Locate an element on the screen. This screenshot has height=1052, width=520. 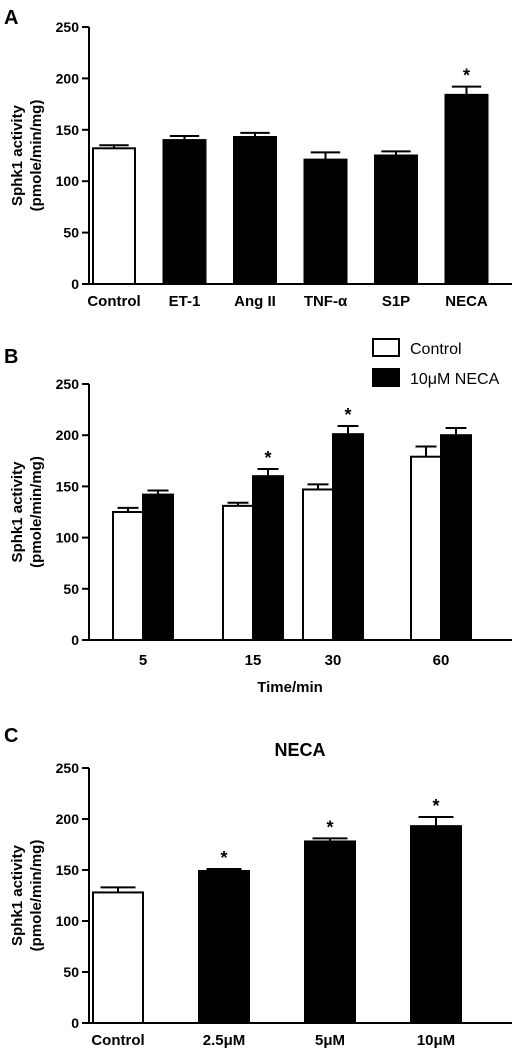
x-category-label: 5 is located at coordinates (143, 660).